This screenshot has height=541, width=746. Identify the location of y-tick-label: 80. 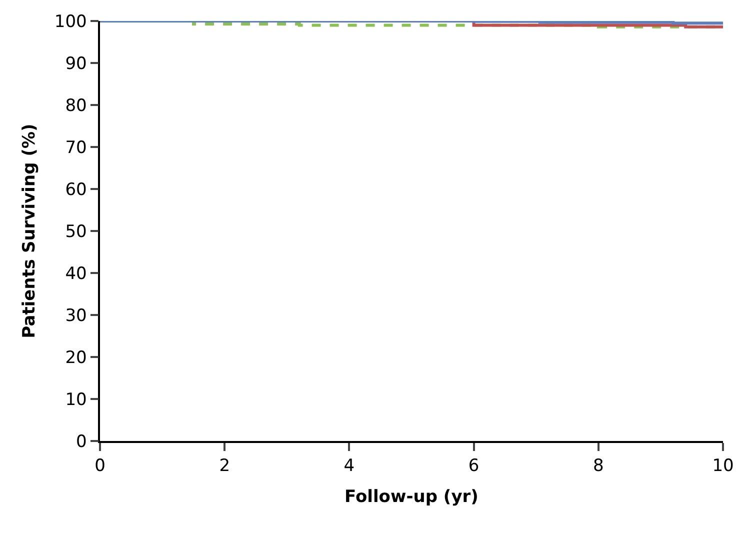
(76, 106).